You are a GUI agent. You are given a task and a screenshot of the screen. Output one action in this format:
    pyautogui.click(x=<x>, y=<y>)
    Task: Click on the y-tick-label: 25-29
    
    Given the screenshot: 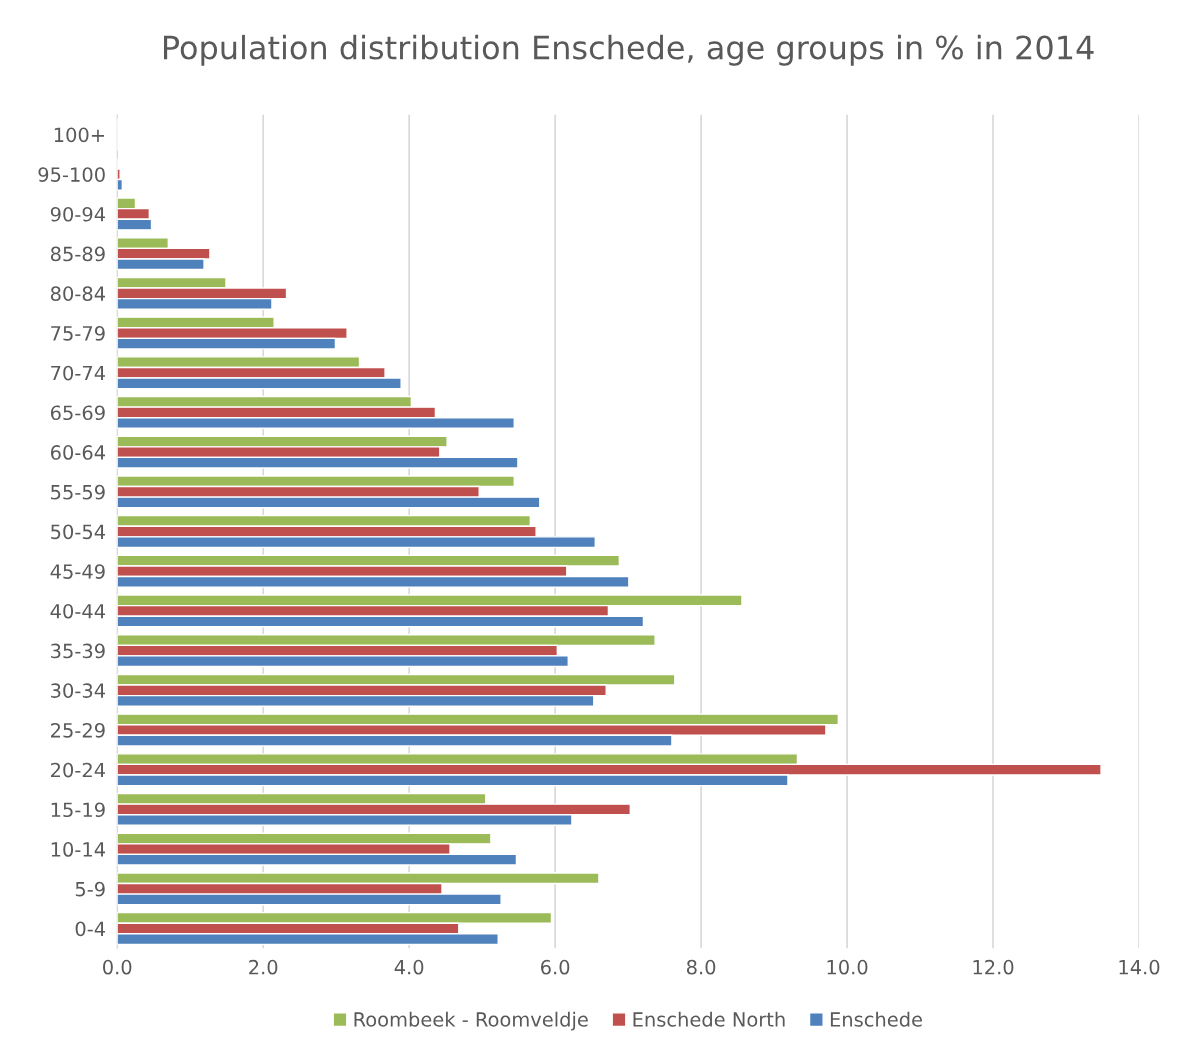 What is the action you would take?
    pyautogui.click(x=78, y=730)
    